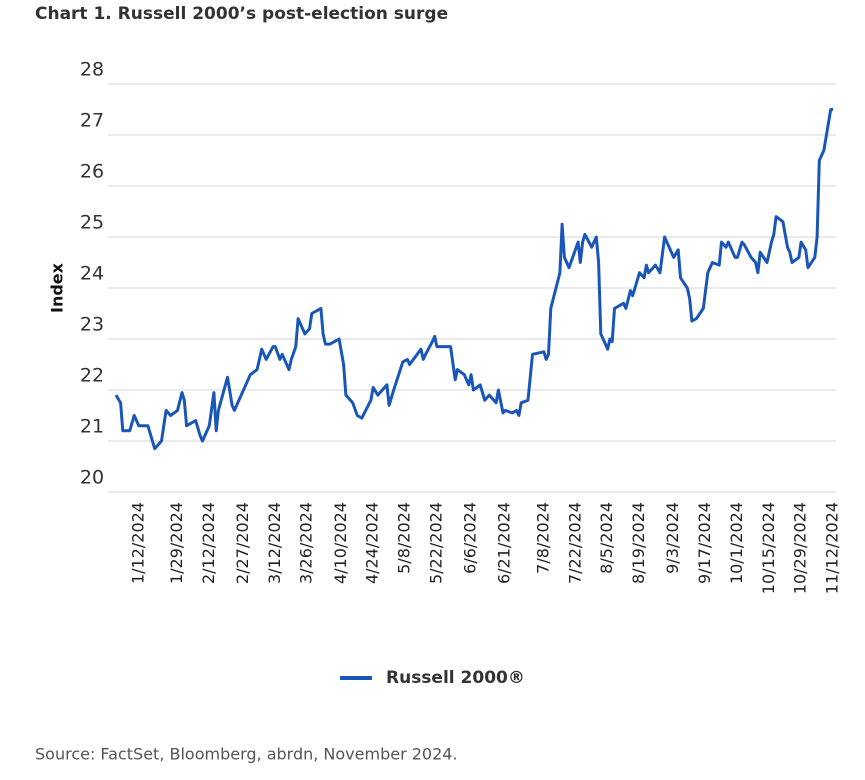 The image size is (865, 780). I want to click on x-tick-label: 2/12/2024, so click(208, 543).